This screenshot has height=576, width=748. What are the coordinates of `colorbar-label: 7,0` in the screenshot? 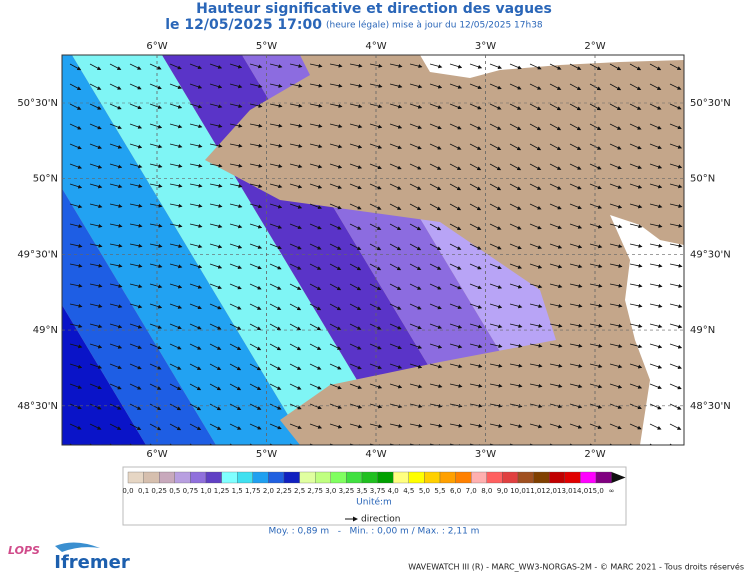 It's located at (471, 491).